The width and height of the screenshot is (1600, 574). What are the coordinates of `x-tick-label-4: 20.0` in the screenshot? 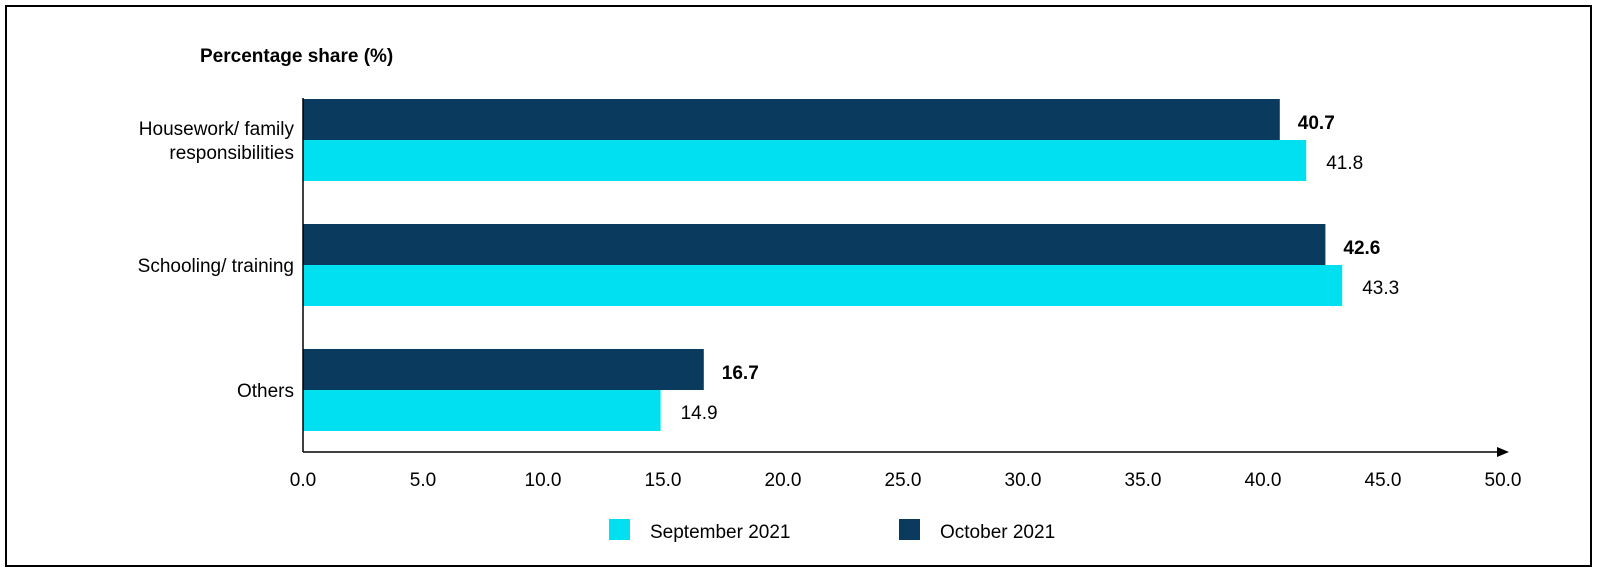 It's located at (783, 480).